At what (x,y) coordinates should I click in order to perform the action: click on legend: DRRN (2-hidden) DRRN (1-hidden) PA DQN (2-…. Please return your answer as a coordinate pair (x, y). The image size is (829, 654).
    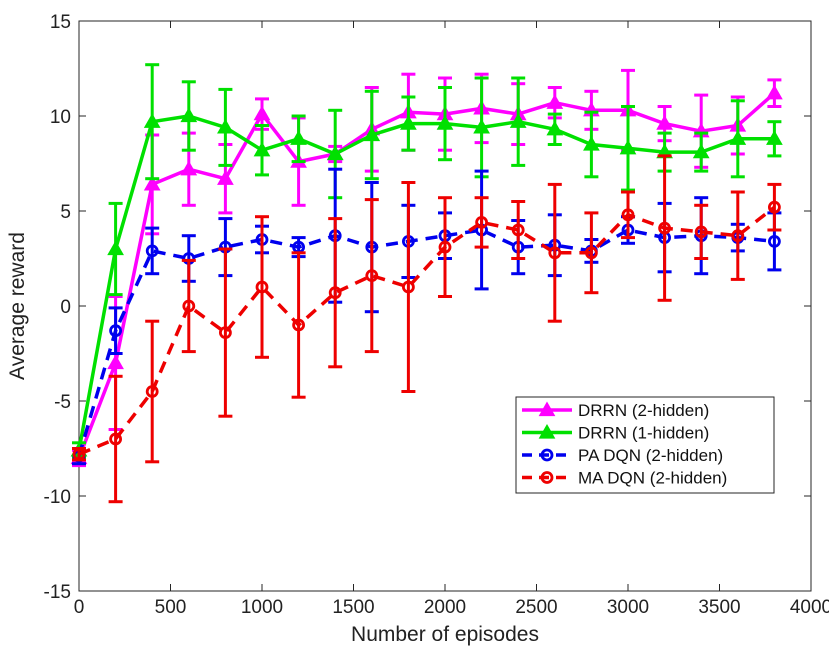
    Looking at the image, I should click on (645, 445).